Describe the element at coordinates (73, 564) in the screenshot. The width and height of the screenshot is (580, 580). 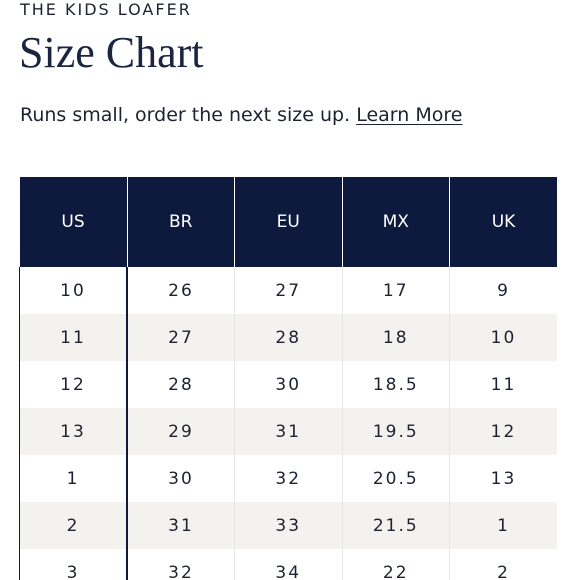
I see `table-cell: 3` at that location.